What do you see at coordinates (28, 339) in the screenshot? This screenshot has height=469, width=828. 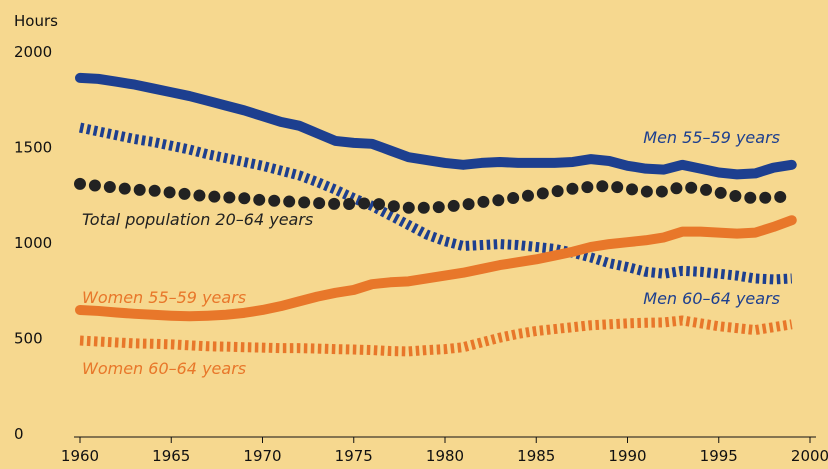 I see `y-tick-label: 500` at bounding box center [28, 339].